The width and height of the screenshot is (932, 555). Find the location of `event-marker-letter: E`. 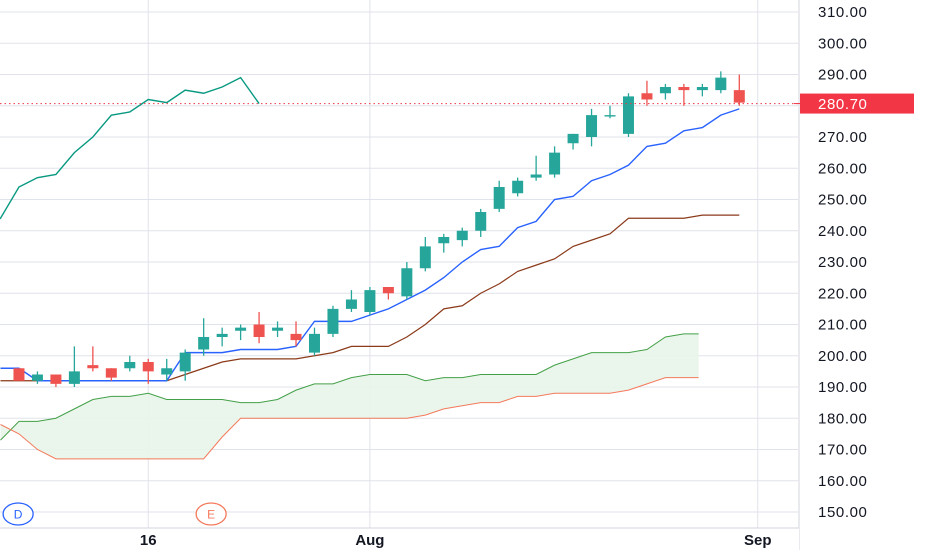

event-marker-letter: E is located at coordinates (211, 515).